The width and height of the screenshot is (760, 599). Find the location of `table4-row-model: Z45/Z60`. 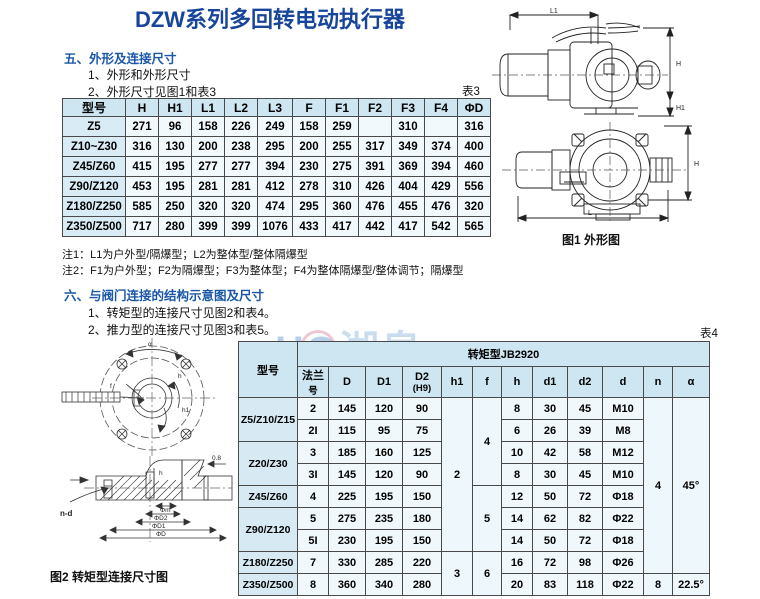

table4-row-model: Z45/Z60 is located at coordinates (268, 496).